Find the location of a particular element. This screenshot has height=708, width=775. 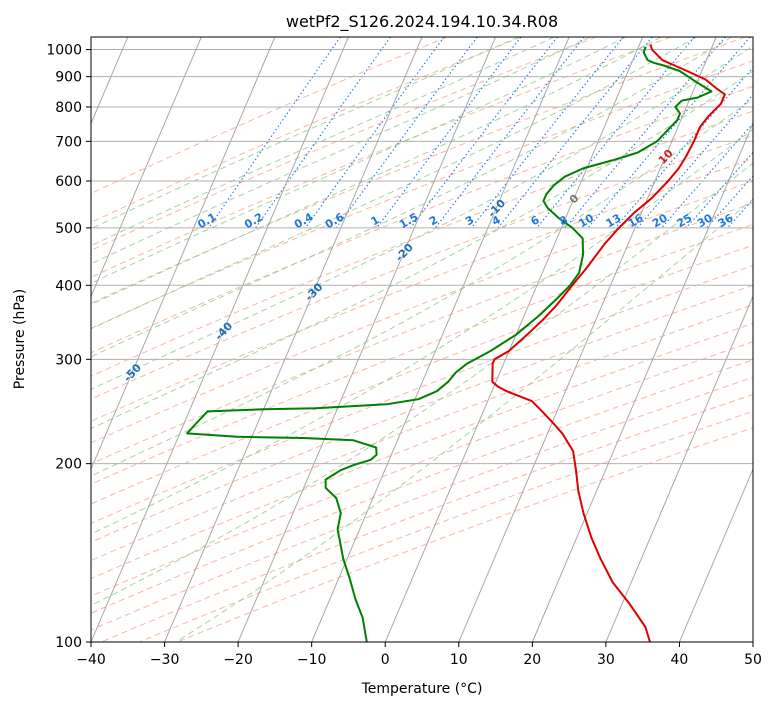

y-tick-label: 400 is located at coordinates (68, 286).